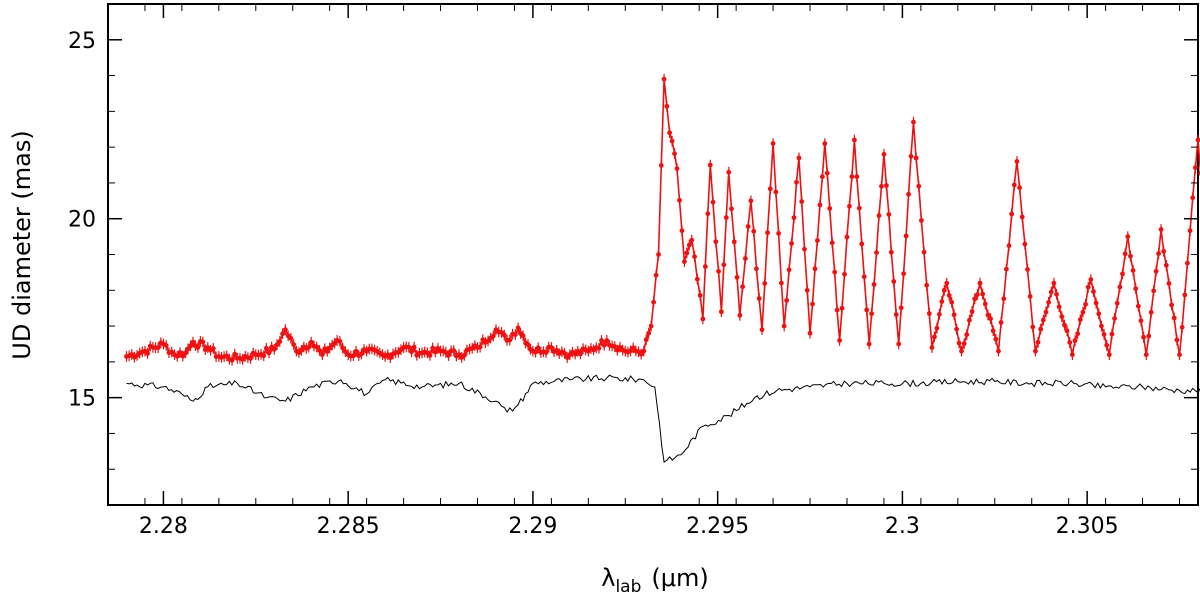 The image size is (1200, 602). Describe the element at coordinates (348, 526) in the screenshot. I see `x-tick-label: 2.285` at that location.